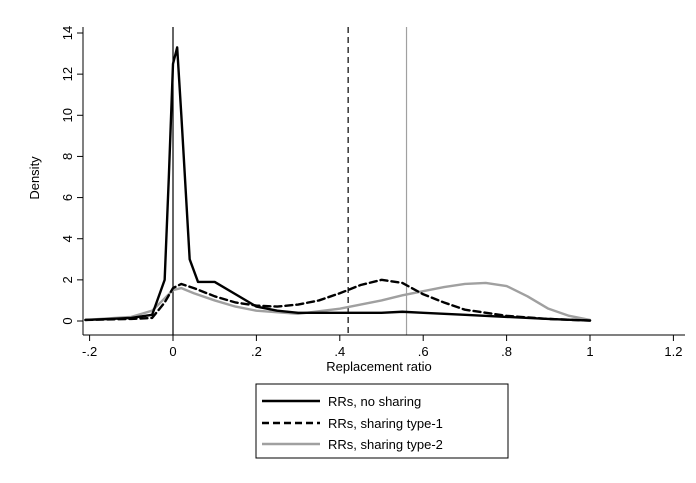 The image size is (696, 483). What do you see at coordinates (67, 197) in the screenshot?
I see `y-tick-label: 6` at bounding box center [67, 197].